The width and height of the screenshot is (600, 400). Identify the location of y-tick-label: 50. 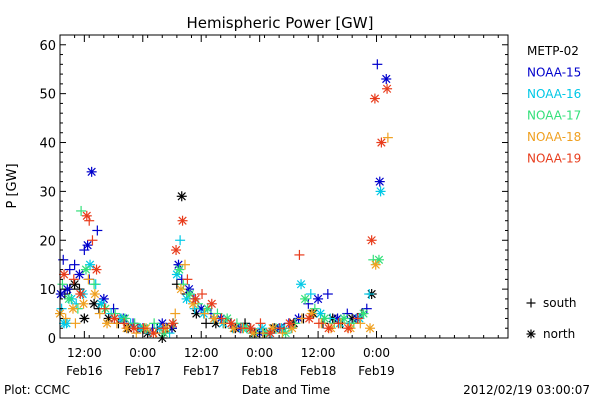
(47, 95).